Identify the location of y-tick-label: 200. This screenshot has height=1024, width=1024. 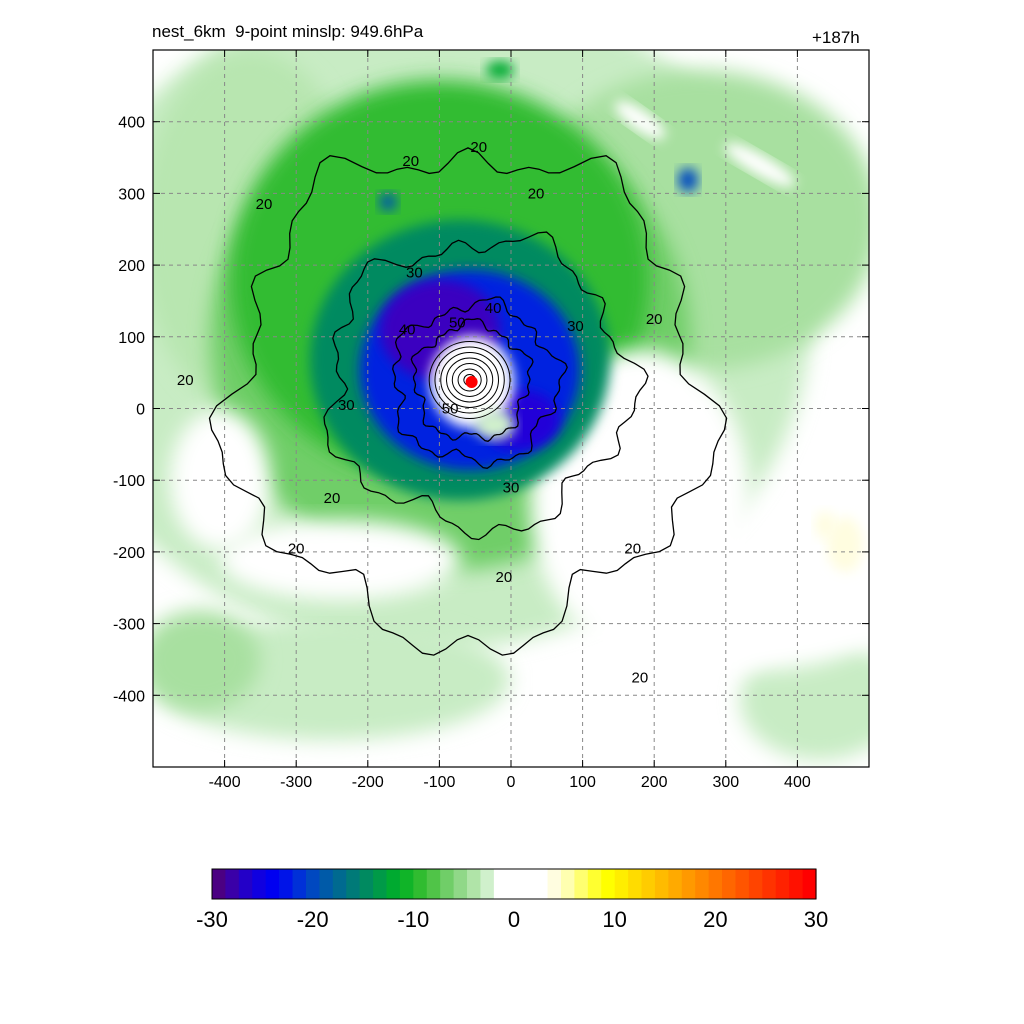
(131, 266).